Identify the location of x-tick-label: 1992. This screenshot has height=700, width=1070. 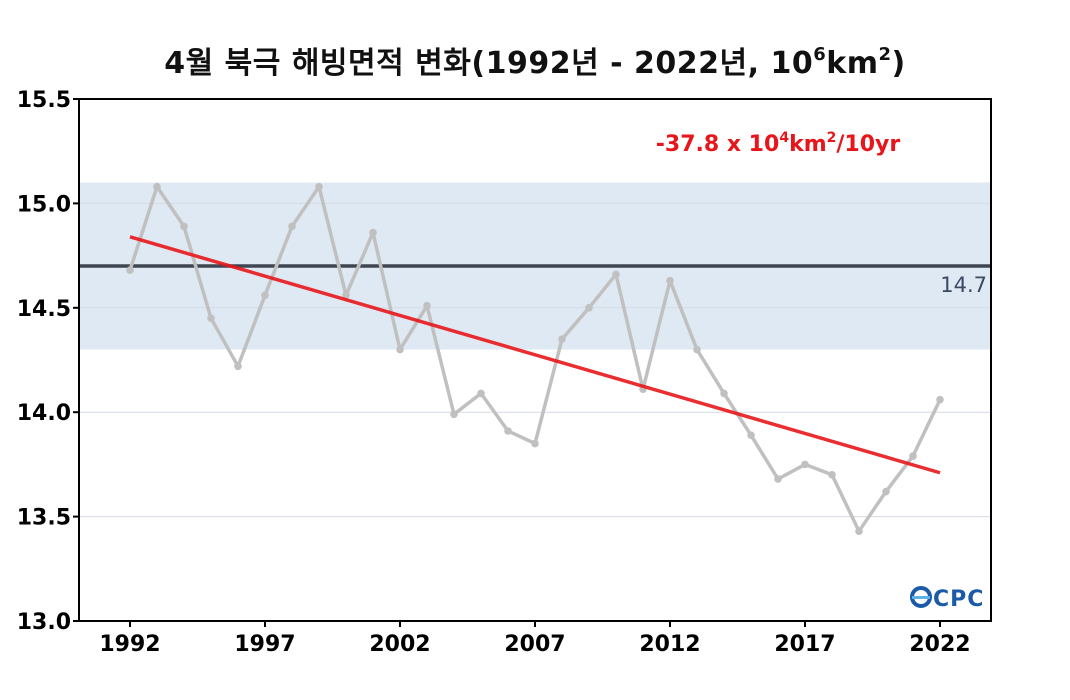
(129, 644).